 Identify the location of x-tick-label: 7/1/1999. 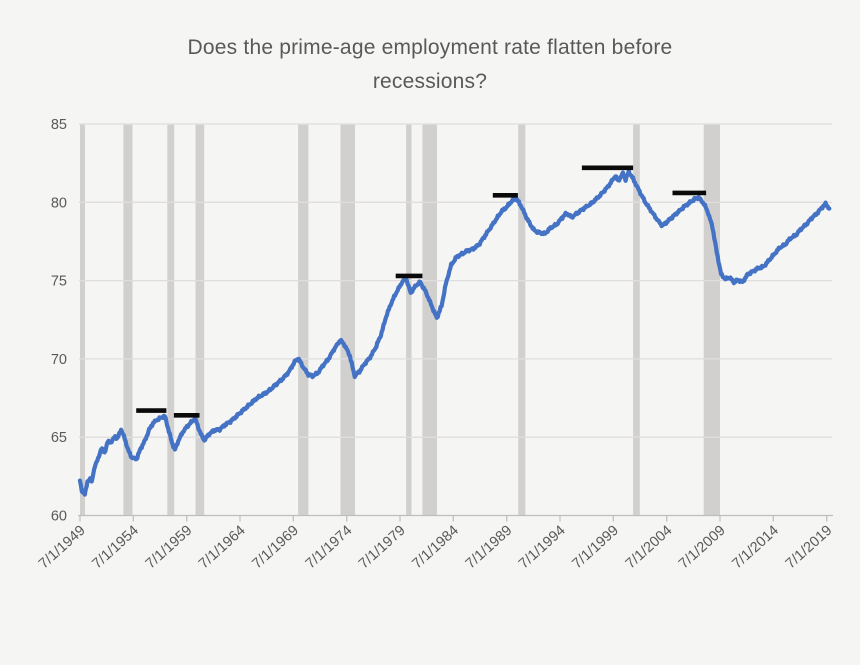
(595, 548).